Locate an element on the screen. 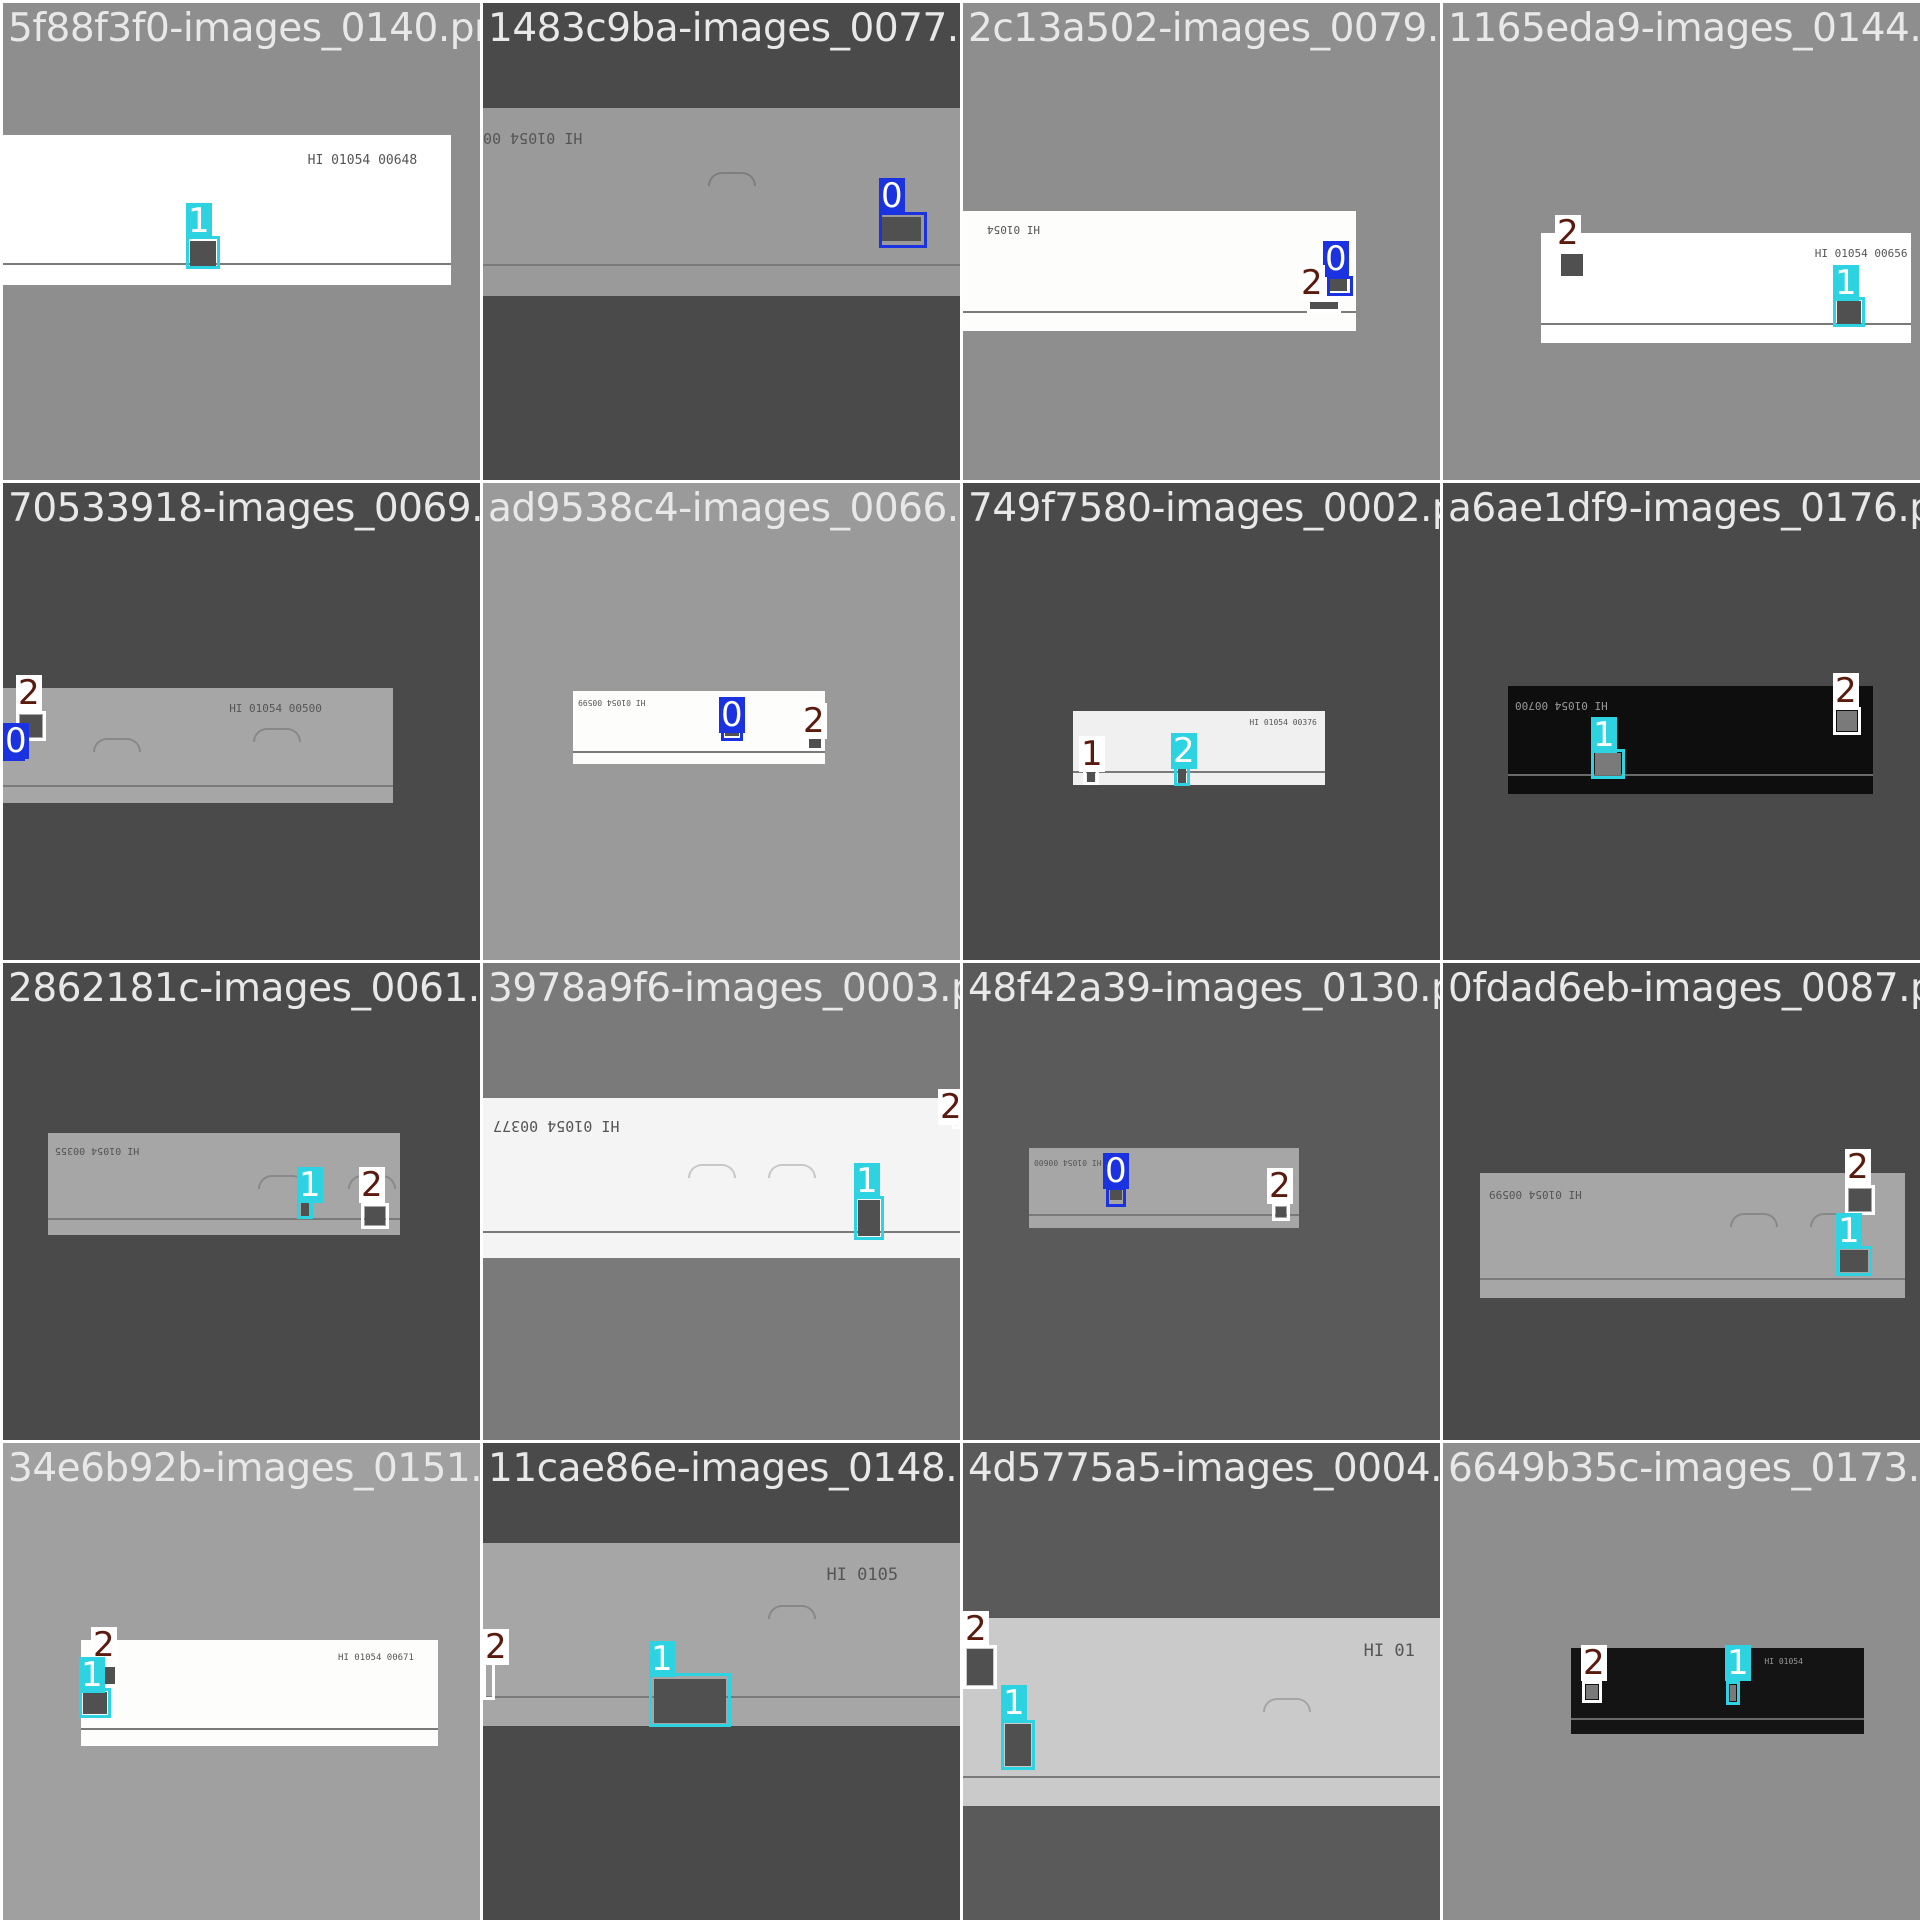 This screenshot has height=1920, width=1920. image-tile: a6ae1df9-images_0176.png HI 01054 00700 2 1 is located at coordinates (1681, 721).